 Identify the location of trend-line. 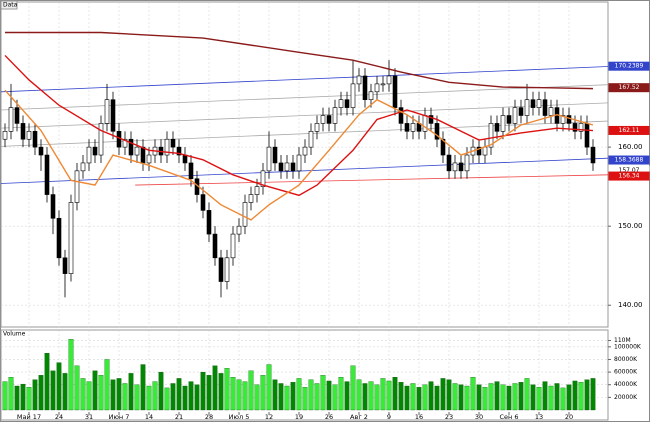
(304, 97).